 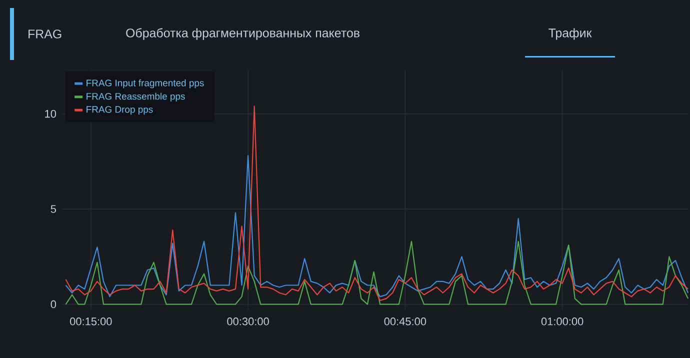 What do you see at coordinates (570, 34) in the screenshot?
I see `text: Трафик` at bounding box center [570, 34].